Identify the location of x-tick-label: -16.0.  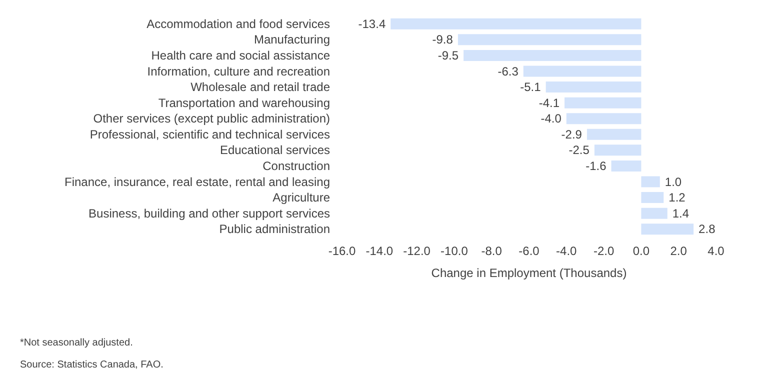
(342, 251).